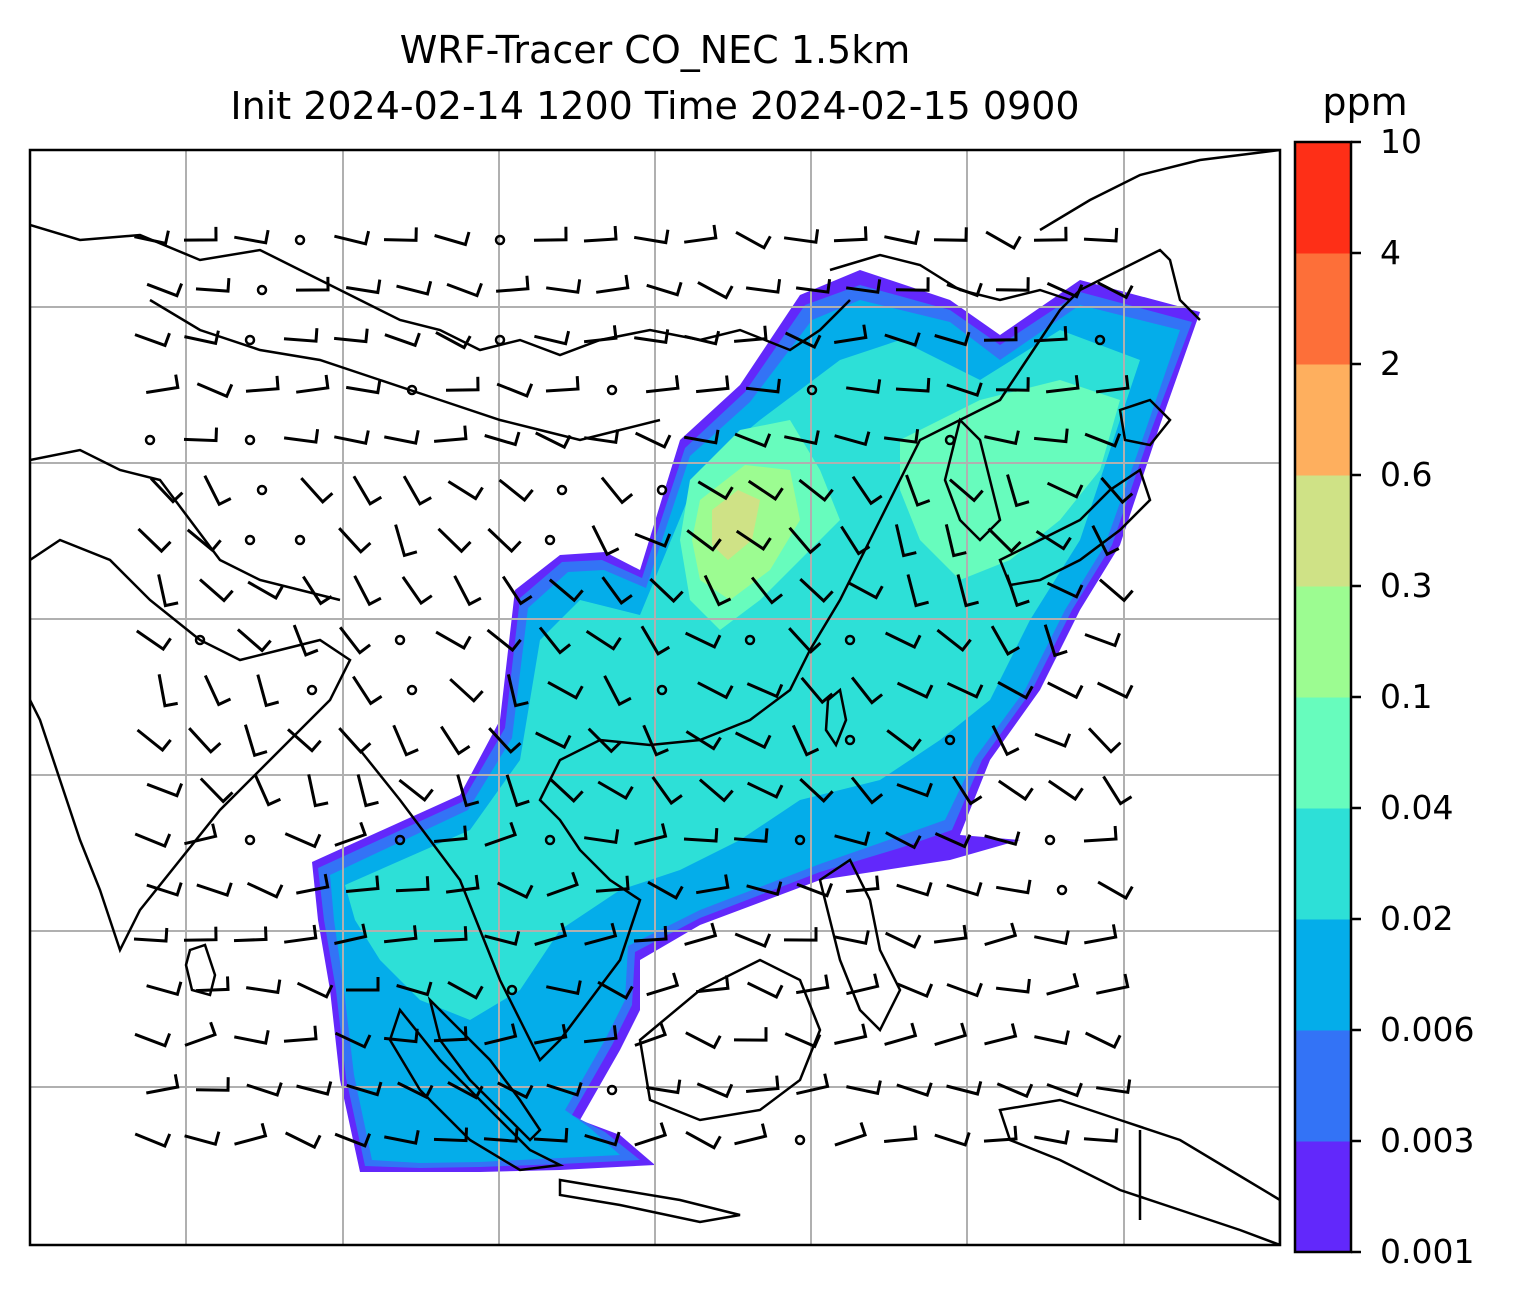  I want to click on coastline-northeast, so click(1159, 191).